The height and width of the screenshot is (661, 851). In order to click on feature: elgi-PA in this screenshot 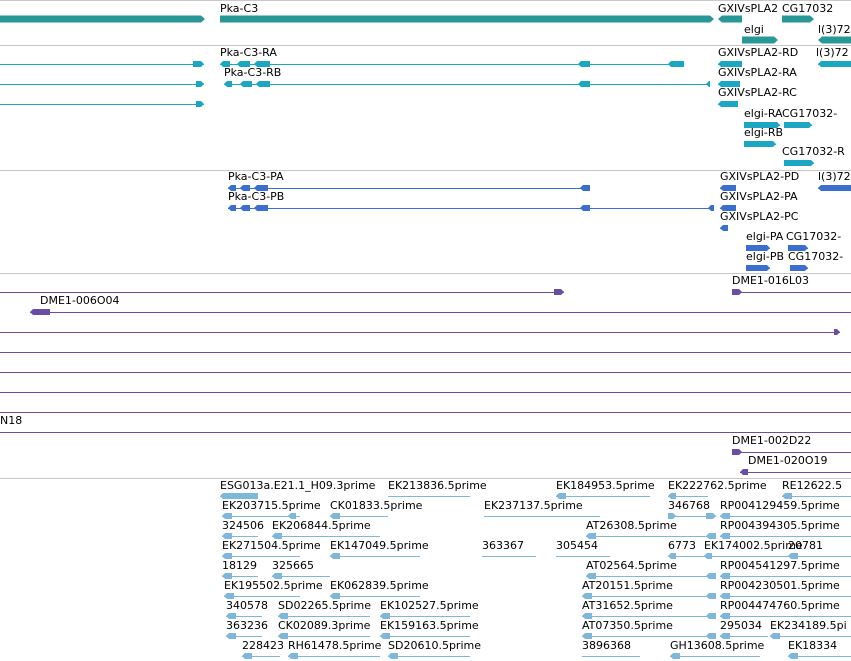, I will do `click(765, 240)`.